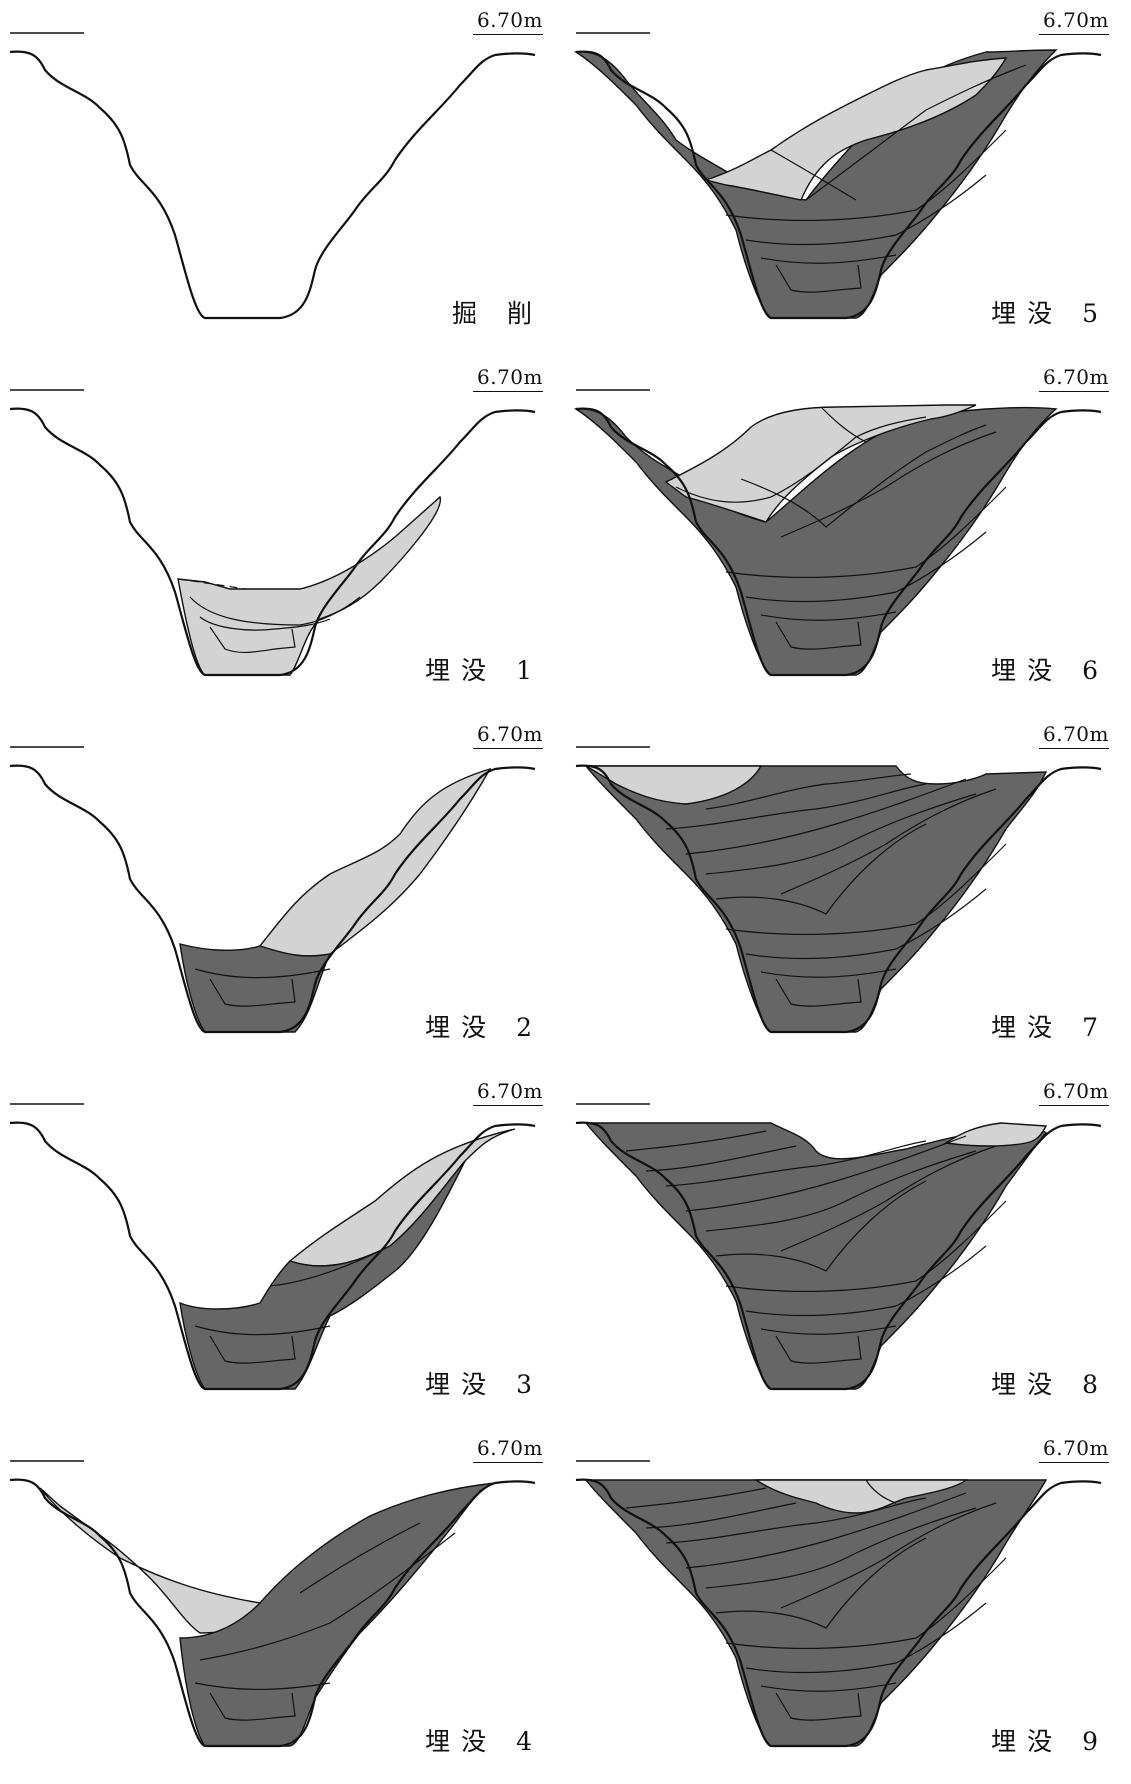 This screenshot has width=1131, height=1784. I want to click on stage-label: 埋没 7, so click(1050, 1027).